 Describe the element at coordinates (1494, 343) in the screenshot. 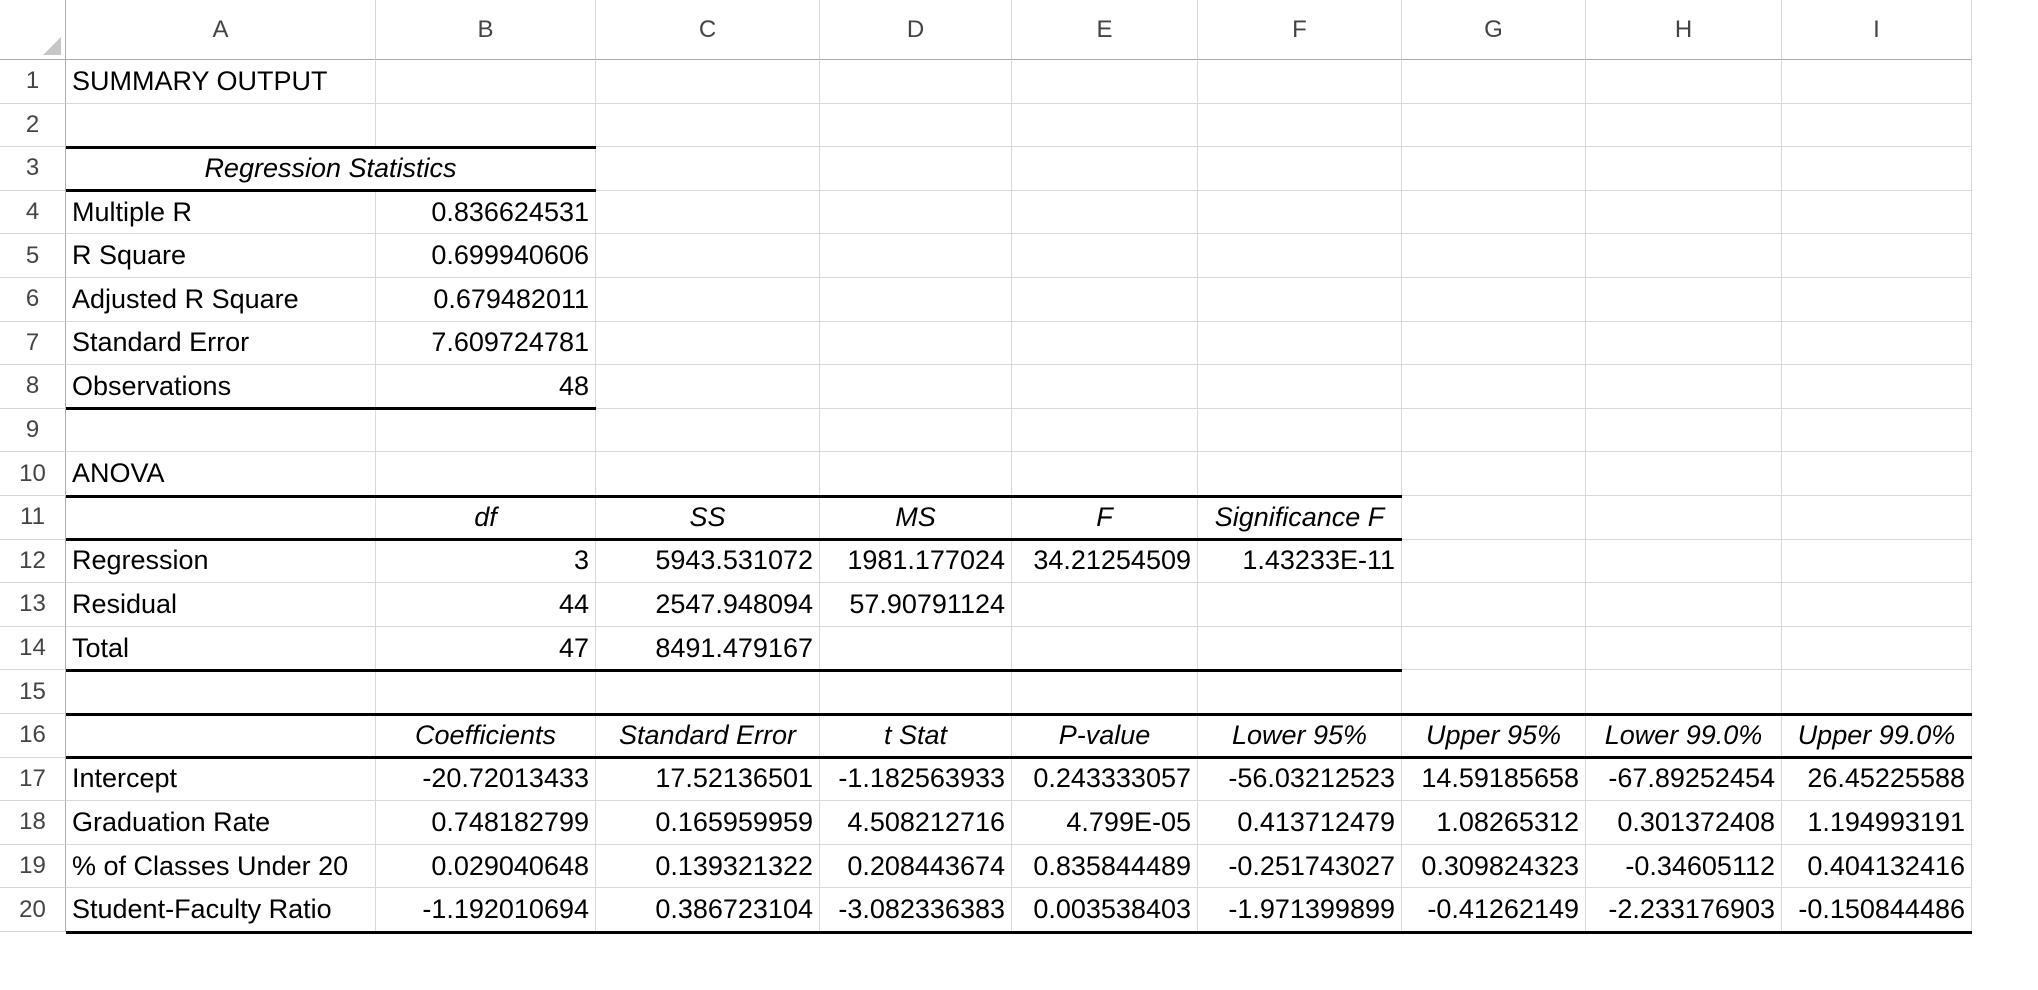

I see `cell-g7` at that location.